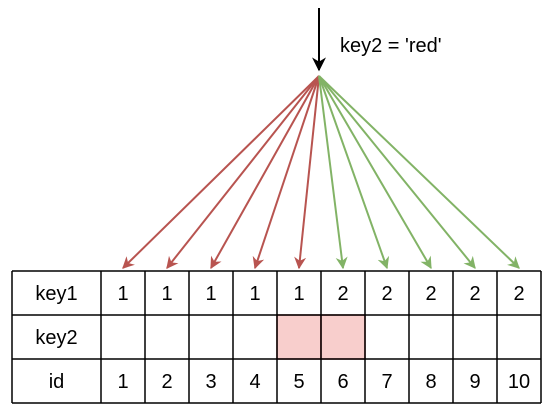  Describe the element at coordinates (474, 294) in the screenshot. I see `cell-key1-9: 2` at that location.